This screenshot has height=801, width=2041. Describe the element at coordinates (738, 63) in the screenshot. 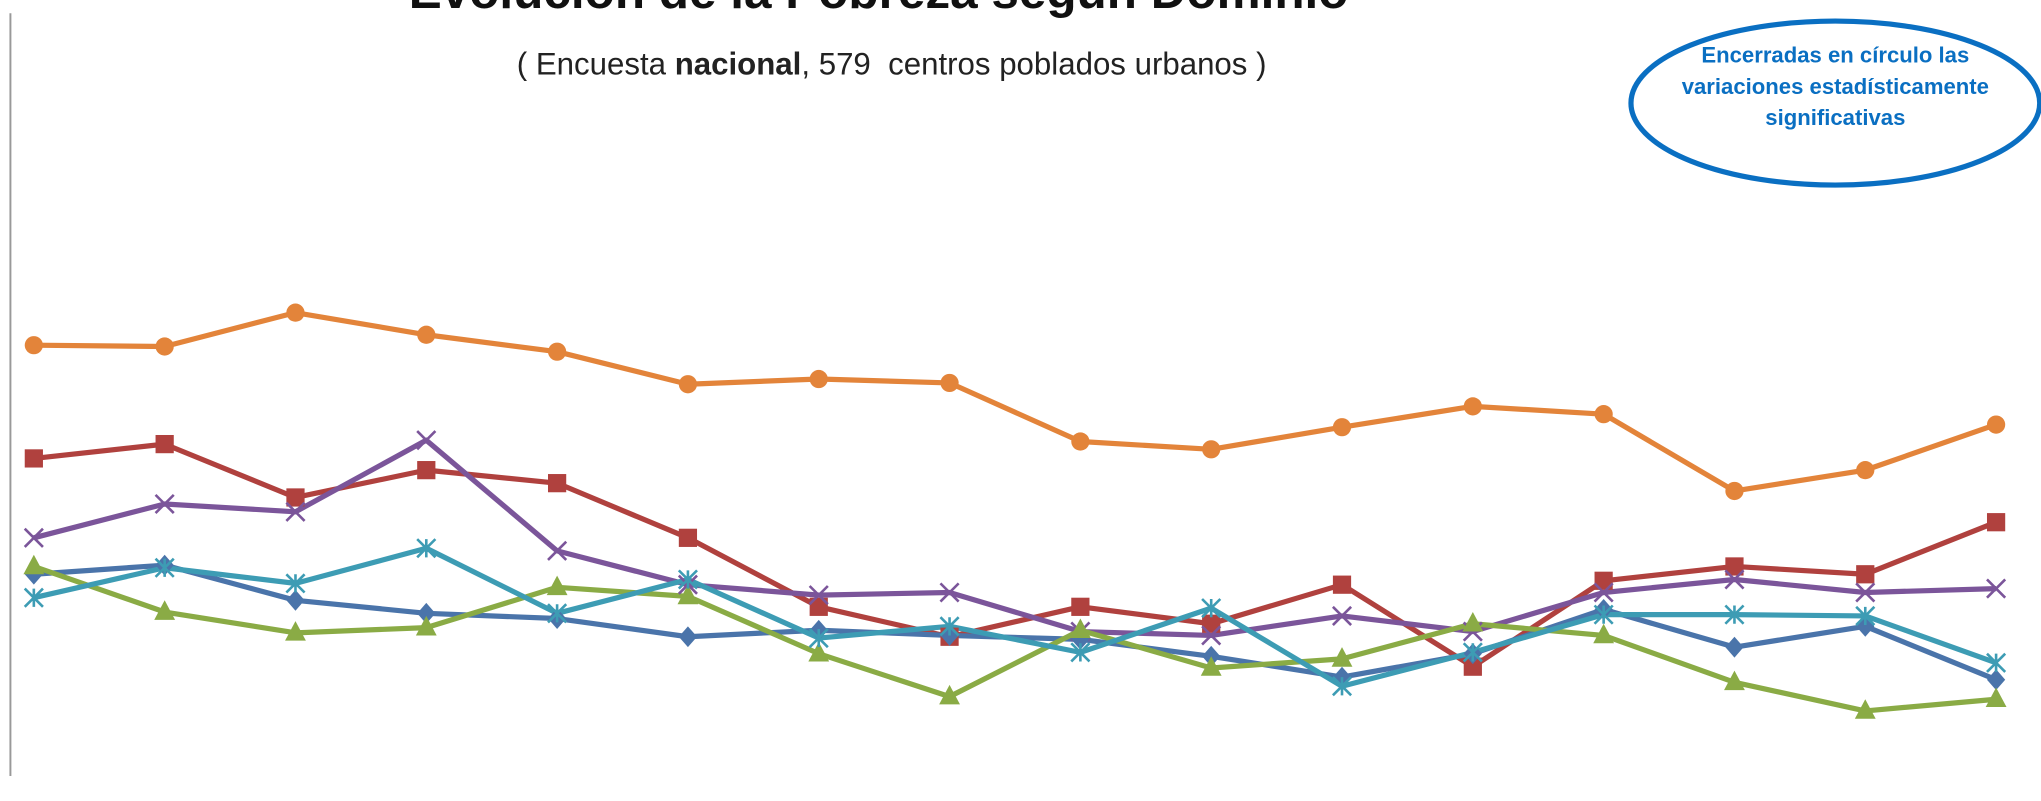

I see `subtitle-bold: nacional` at that location.